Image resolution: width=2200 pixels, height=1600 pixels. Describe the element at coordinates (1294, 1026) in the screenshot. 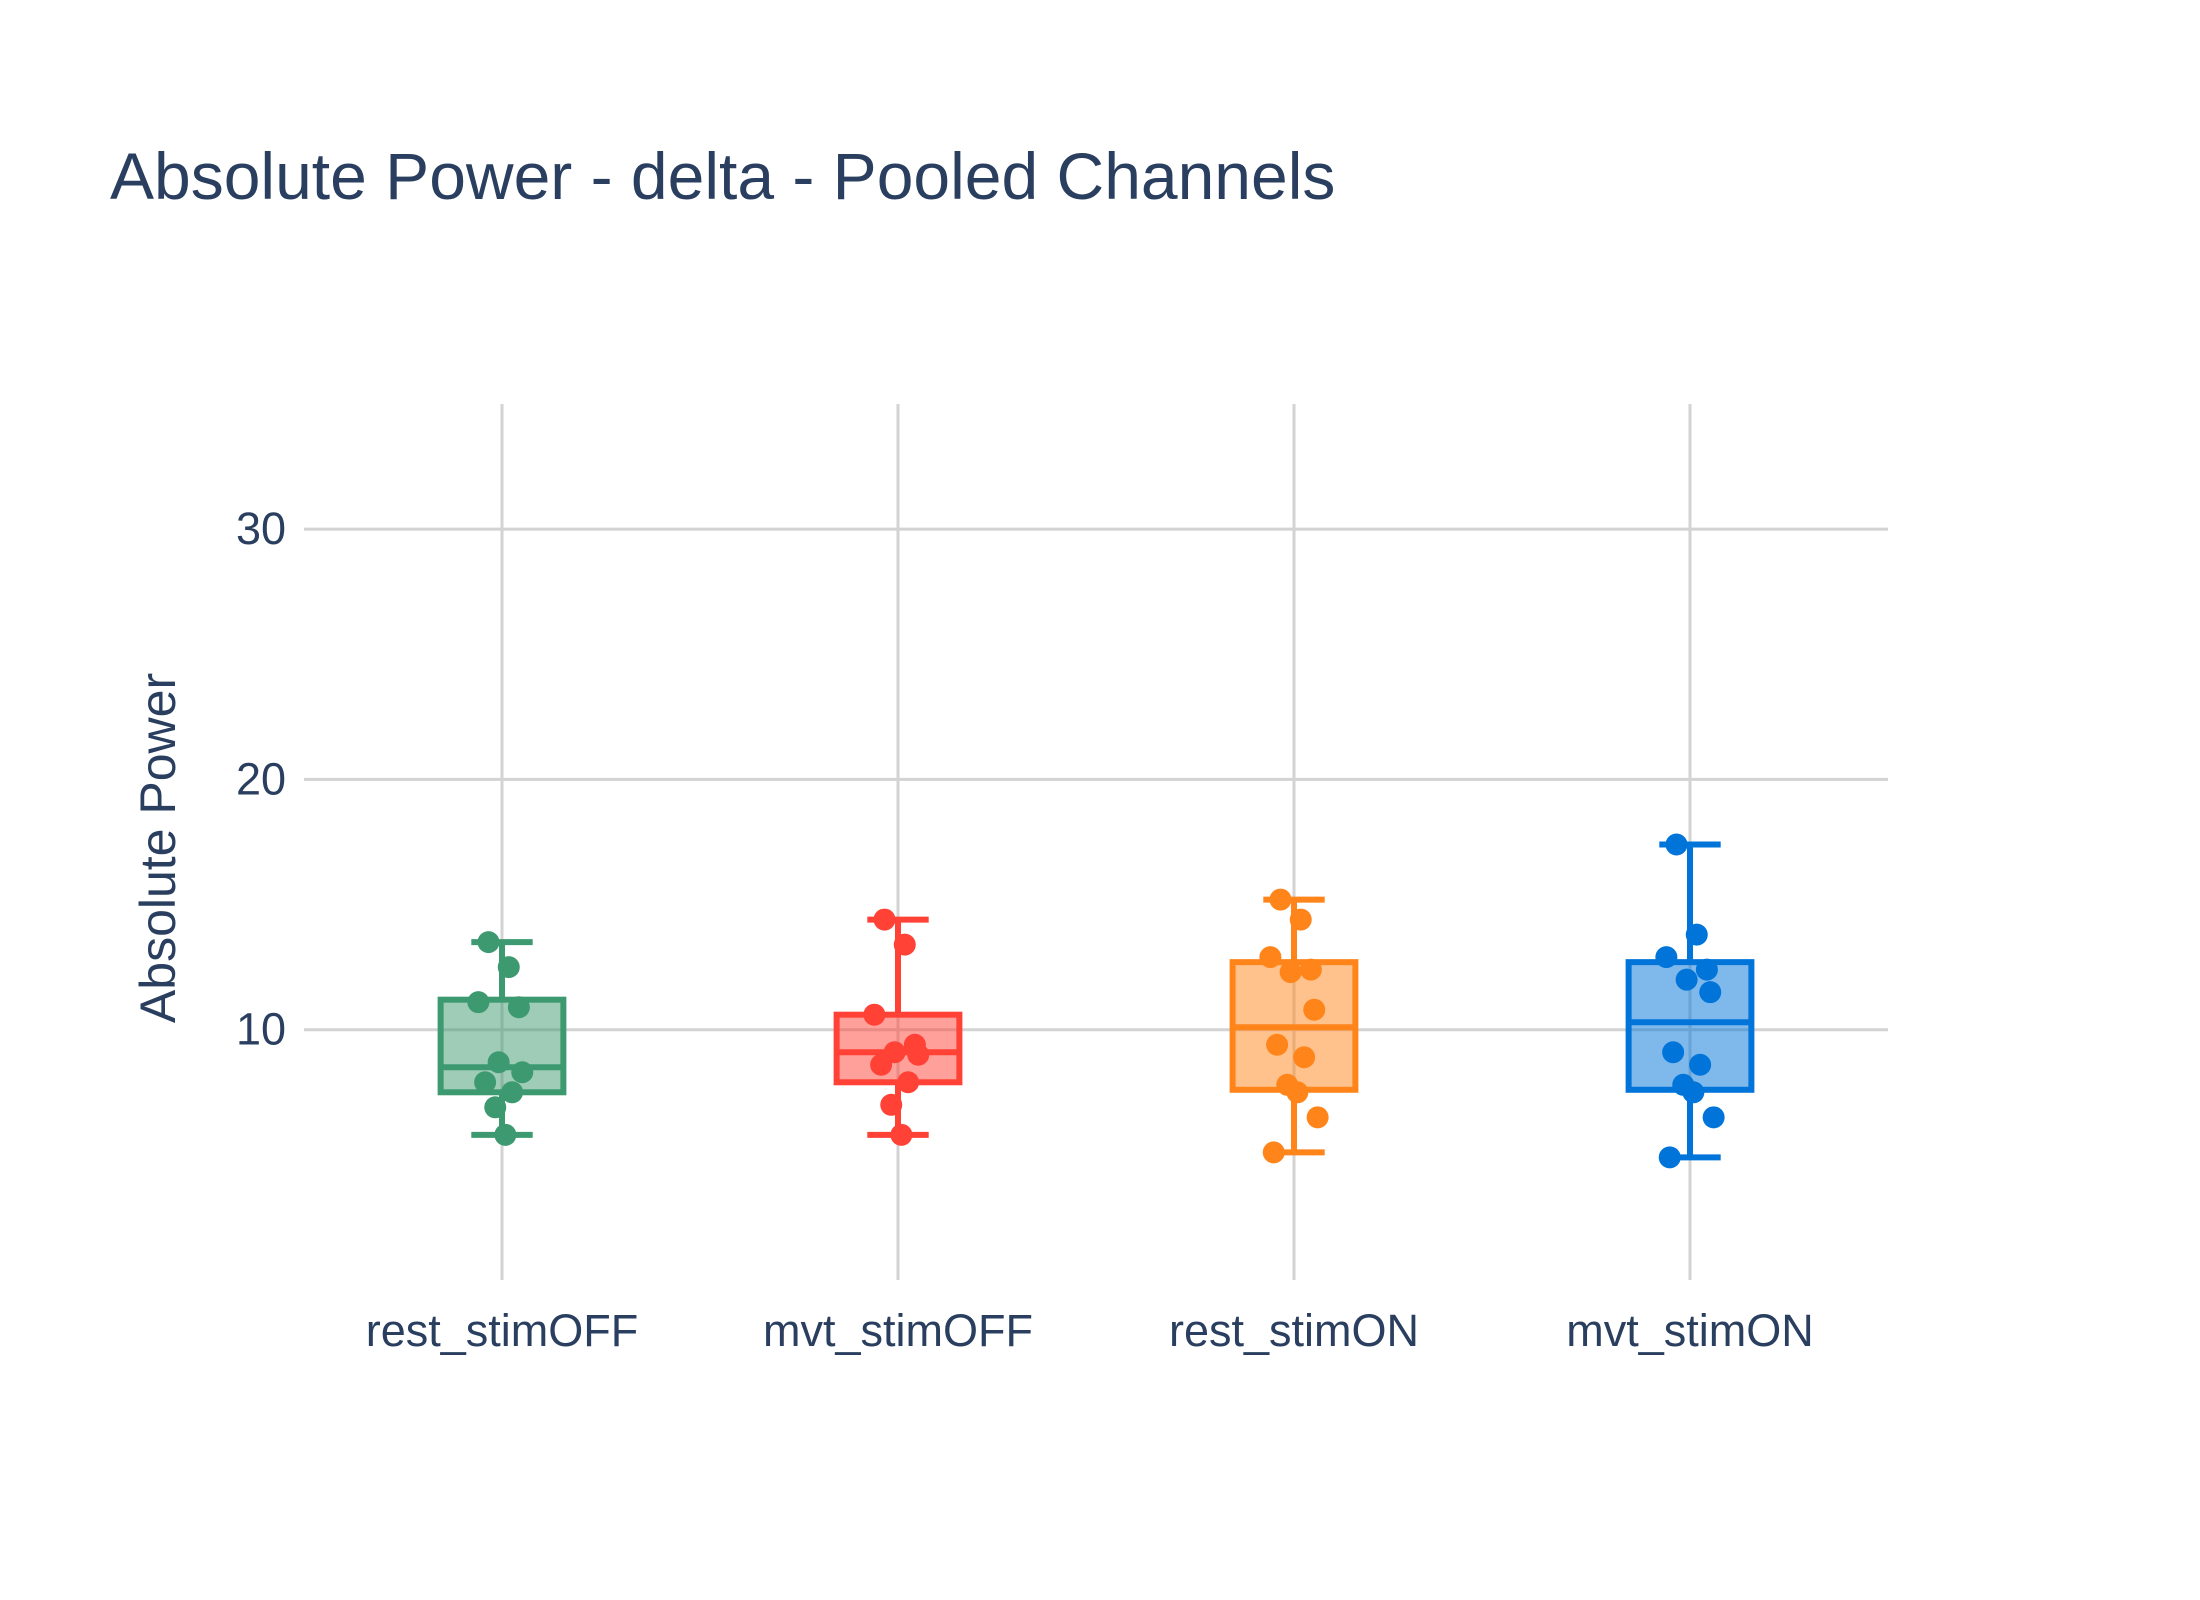

I see `box-rest_stimON` at that location.